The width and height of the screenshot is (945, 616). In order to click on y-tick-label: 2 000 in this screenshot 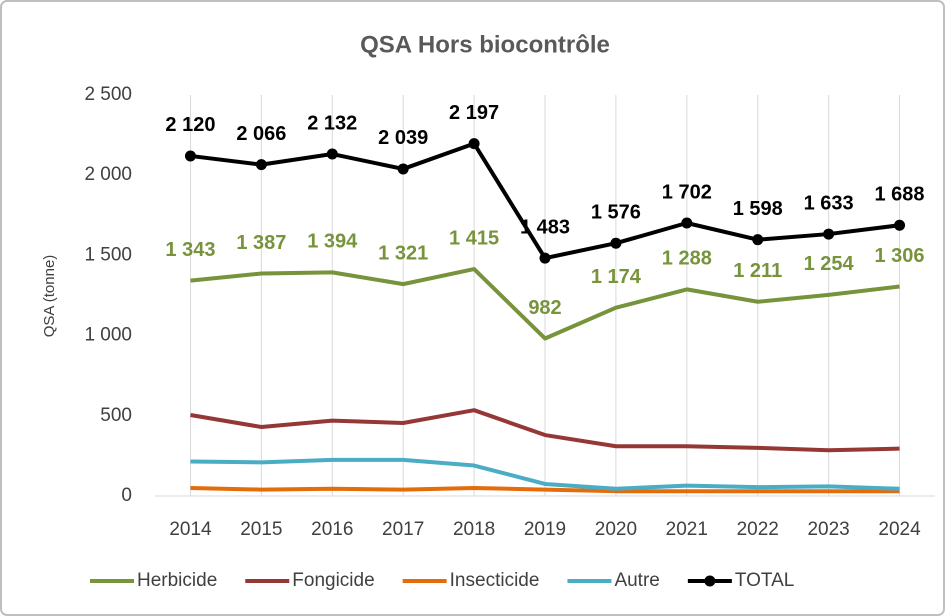, I will do `click(108, 174)`.